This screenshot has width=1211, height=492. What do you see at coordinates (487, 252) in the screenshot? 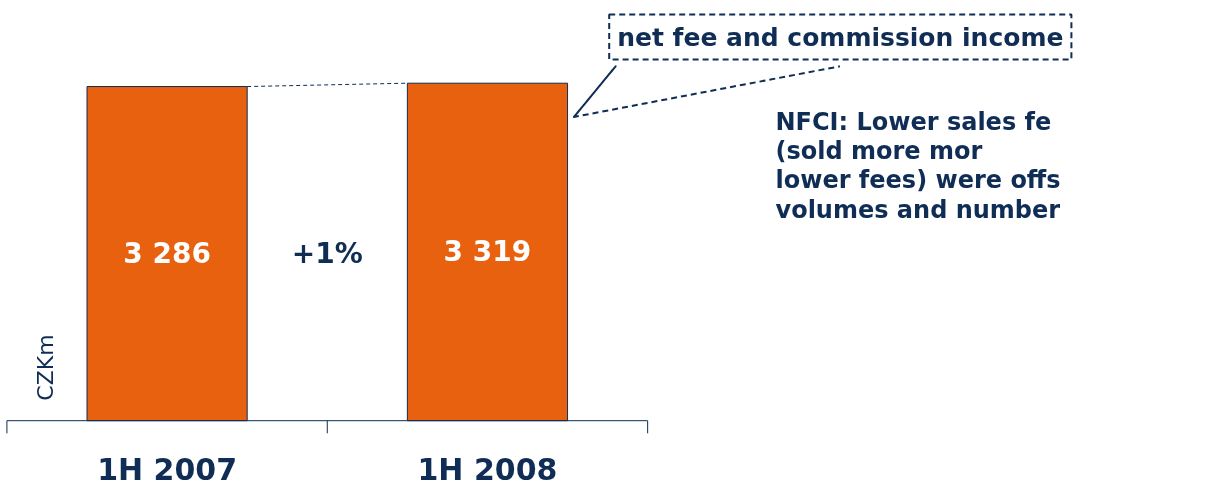
I see `data-label: 3 319` at bounding box center [487, 252].